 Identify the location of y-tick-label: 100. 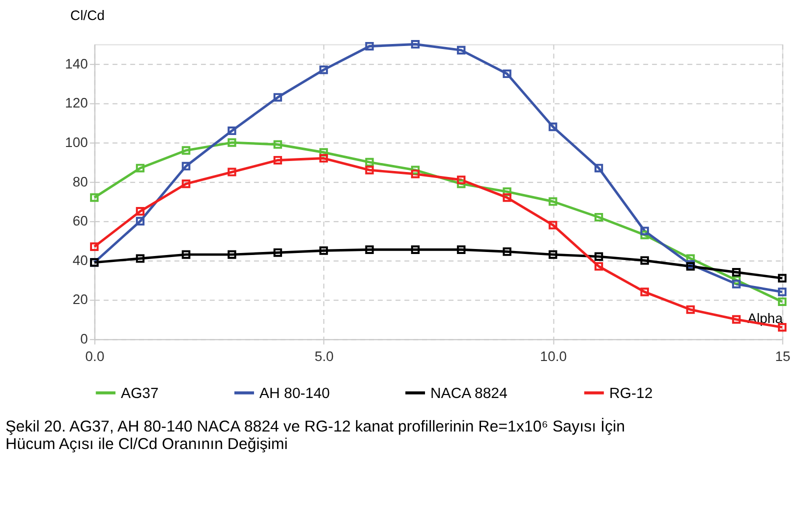
(76, 142).